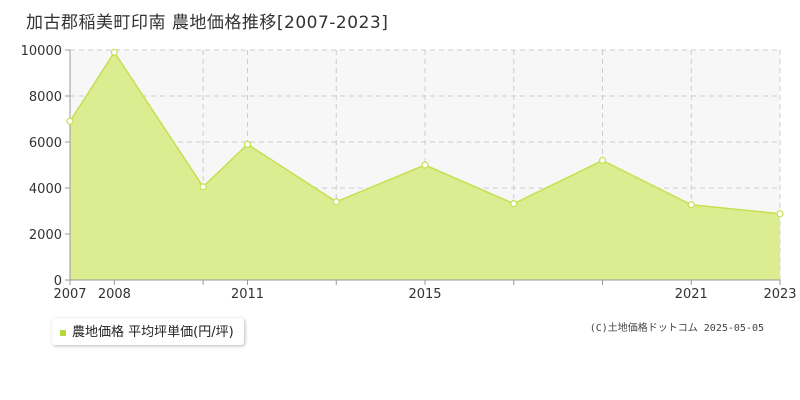 This screenshot has width=800, height=400. I want to click on legend: 農地価格 平均坪単価(円/坪), so click(148, 331).